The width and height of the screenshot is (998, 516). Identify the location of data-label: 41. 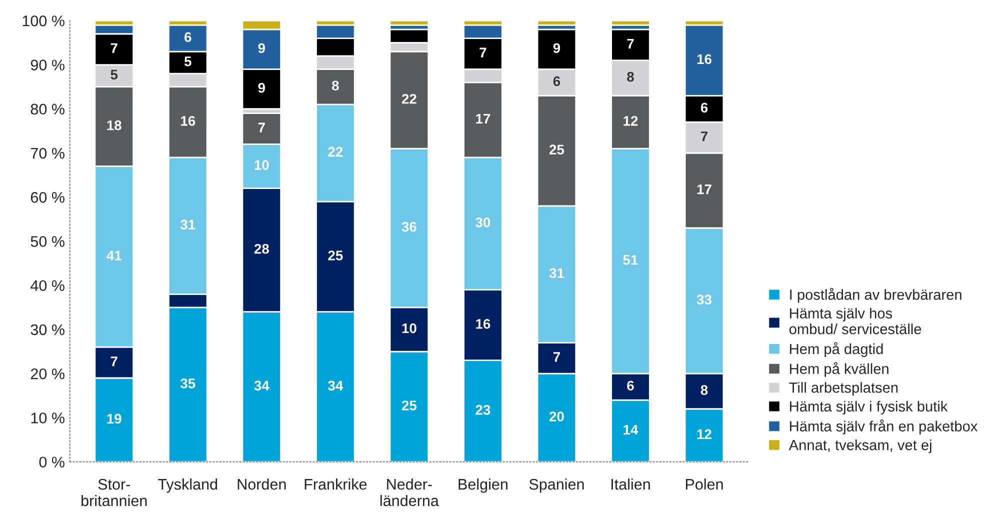
(114, 255).